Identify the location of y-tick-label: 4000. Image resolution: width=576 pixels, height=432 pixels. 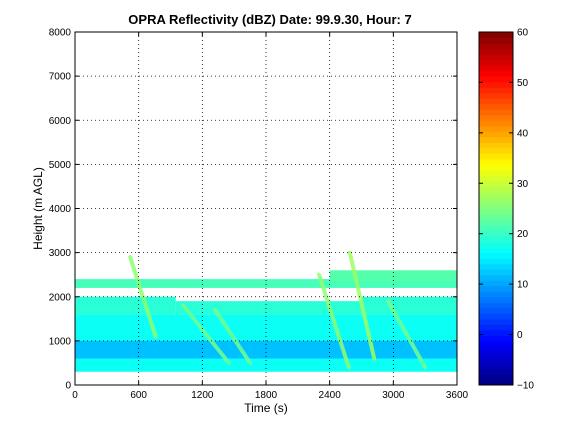
(60, 209).